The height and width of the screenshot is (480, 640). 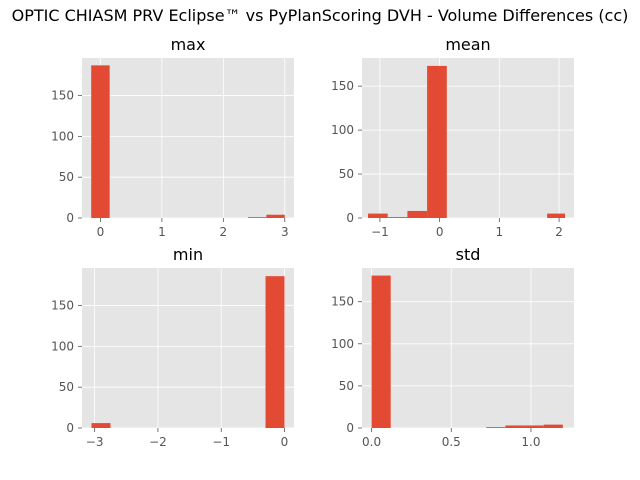 I want to click on x-tick-label: 0.0, so click(x=371, y=442).